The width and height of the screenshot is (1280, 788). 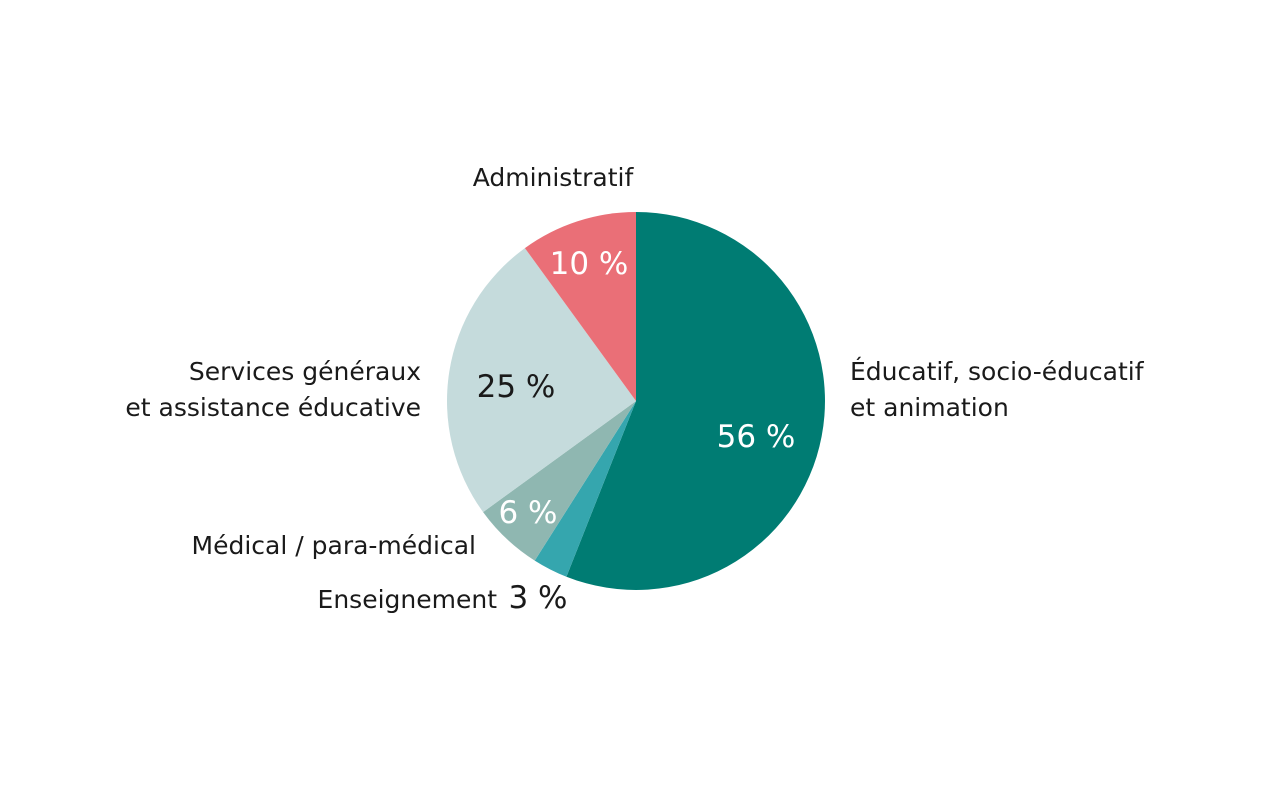 I want to click on category-label-5: Administratif, so click(x=554, y=177).